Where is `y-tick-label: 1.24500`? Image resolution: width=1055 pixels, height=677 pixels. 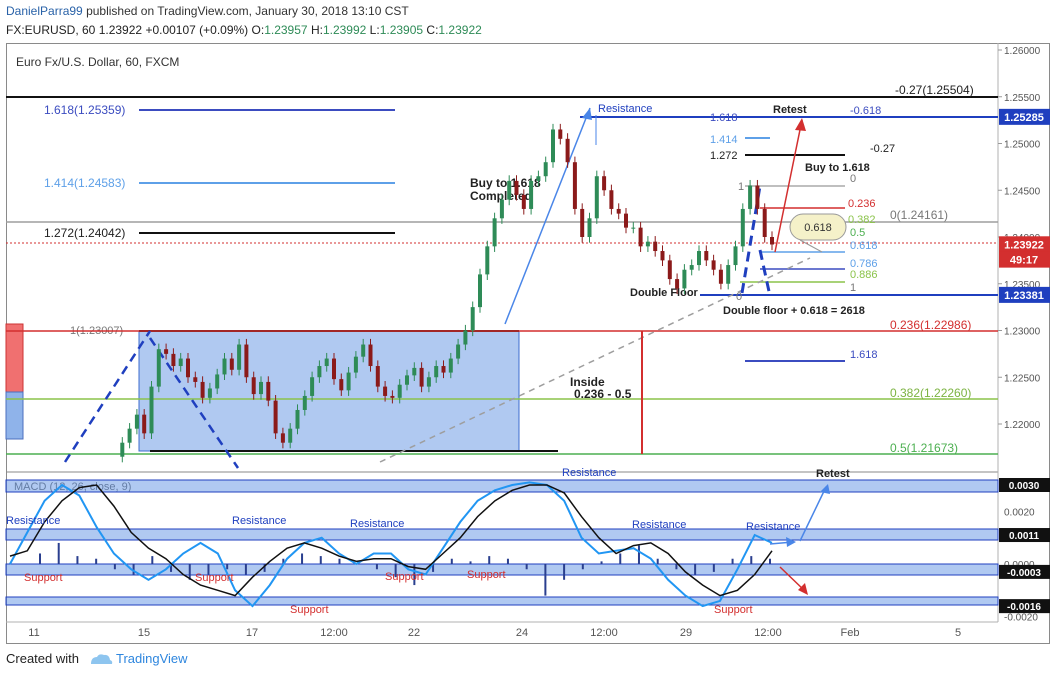 y-tick-label: 1.24500 is located at coordinates (1022, 191).